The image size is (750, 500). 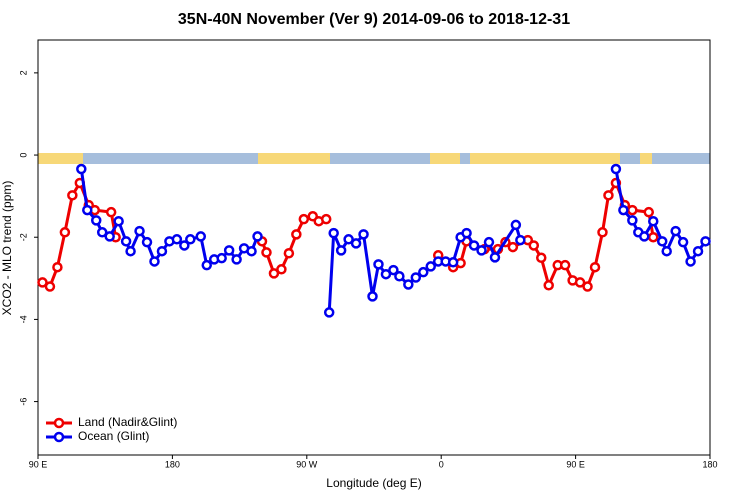 I want to click on y-axis-label: XCO2 - MLO trend (ppm), so click(x=7, y=248).